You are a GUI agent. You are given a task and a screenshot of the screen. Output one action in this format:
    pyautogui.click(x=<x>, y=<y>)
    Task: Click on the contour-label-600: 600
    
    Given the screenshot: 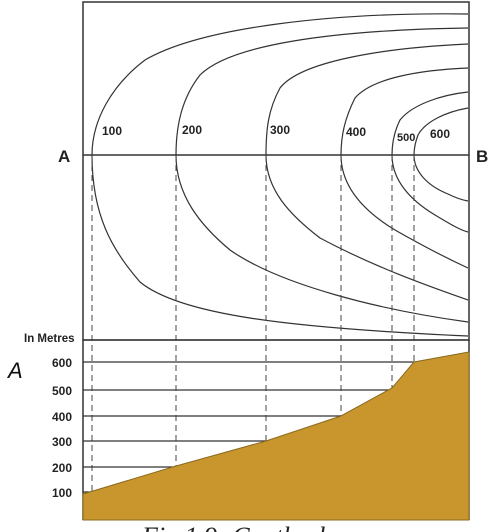 What is the action you would take?
    pyautogui.click(x=440, y=134)
    